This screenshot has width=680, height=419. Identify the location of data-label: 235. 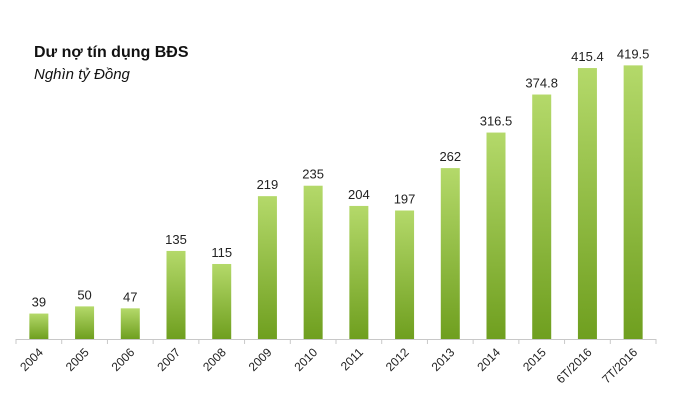
(313, 174).